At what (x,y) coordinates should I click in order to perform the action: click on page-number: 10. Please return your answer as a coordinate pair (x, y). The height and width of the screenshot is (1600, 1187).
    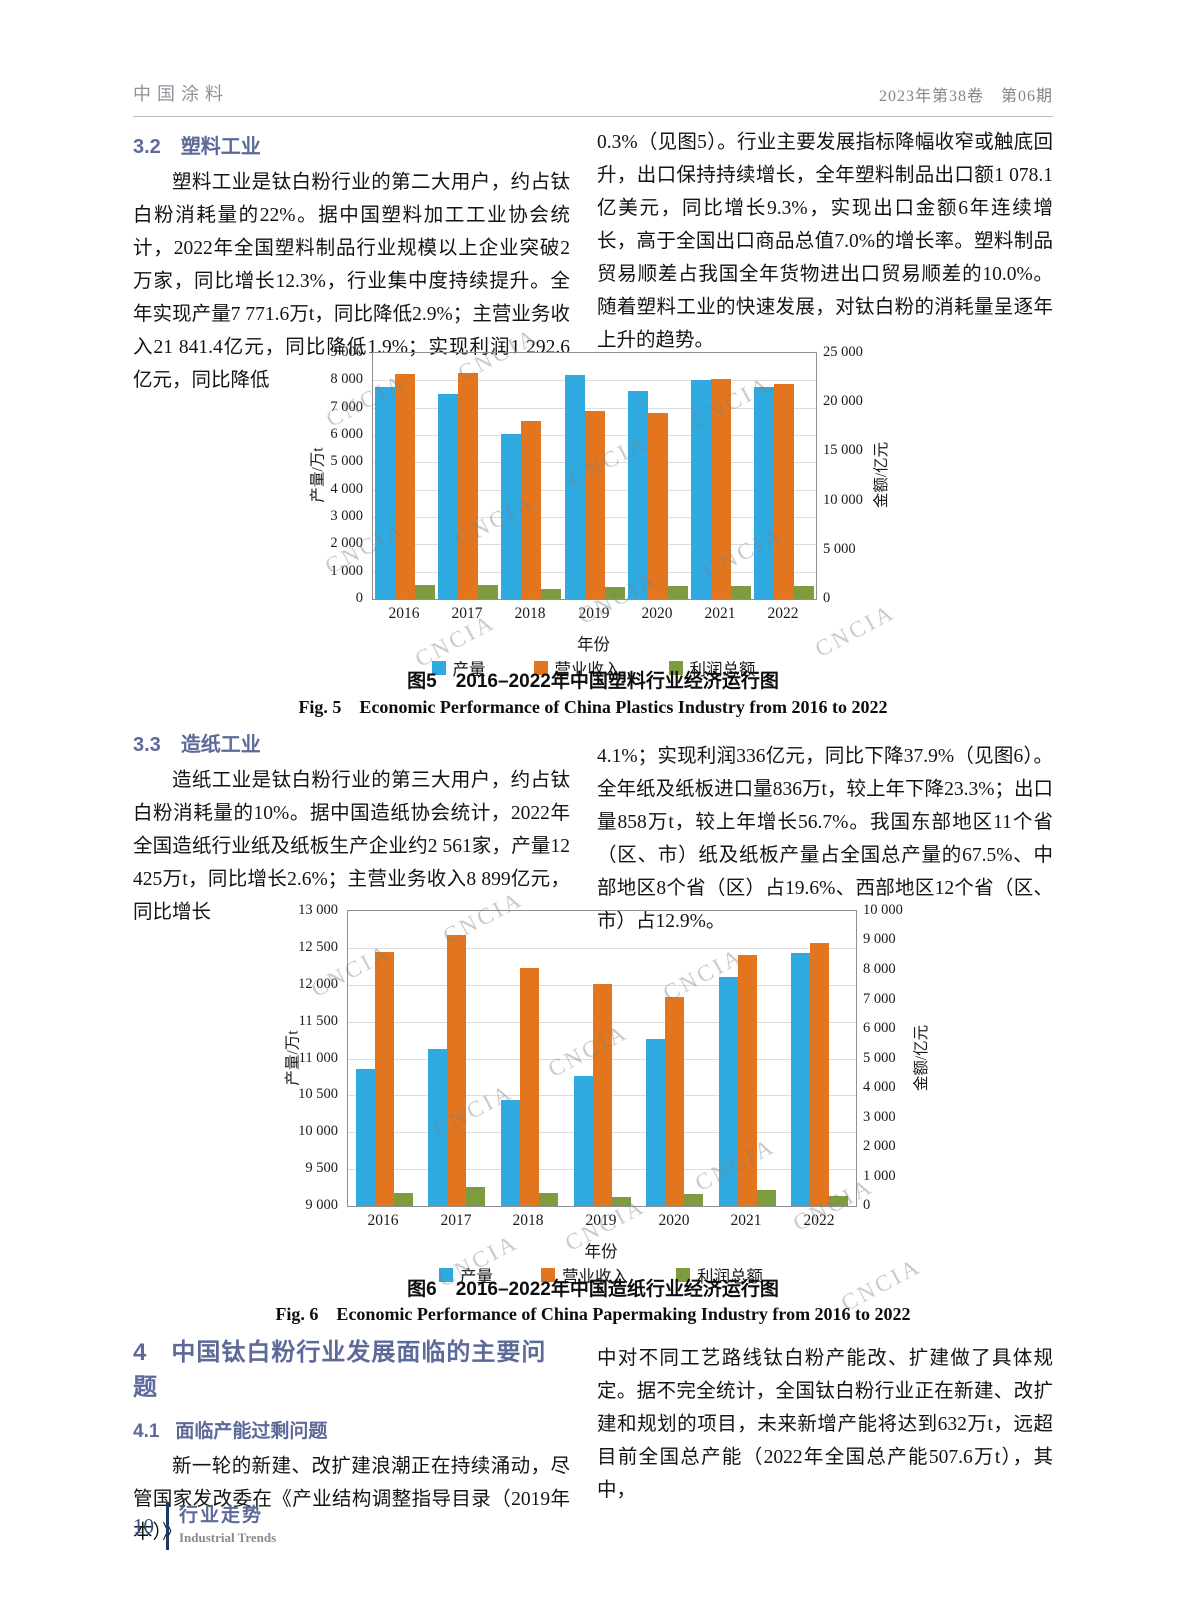
    Looking at the image, I should click on (143, 1526).